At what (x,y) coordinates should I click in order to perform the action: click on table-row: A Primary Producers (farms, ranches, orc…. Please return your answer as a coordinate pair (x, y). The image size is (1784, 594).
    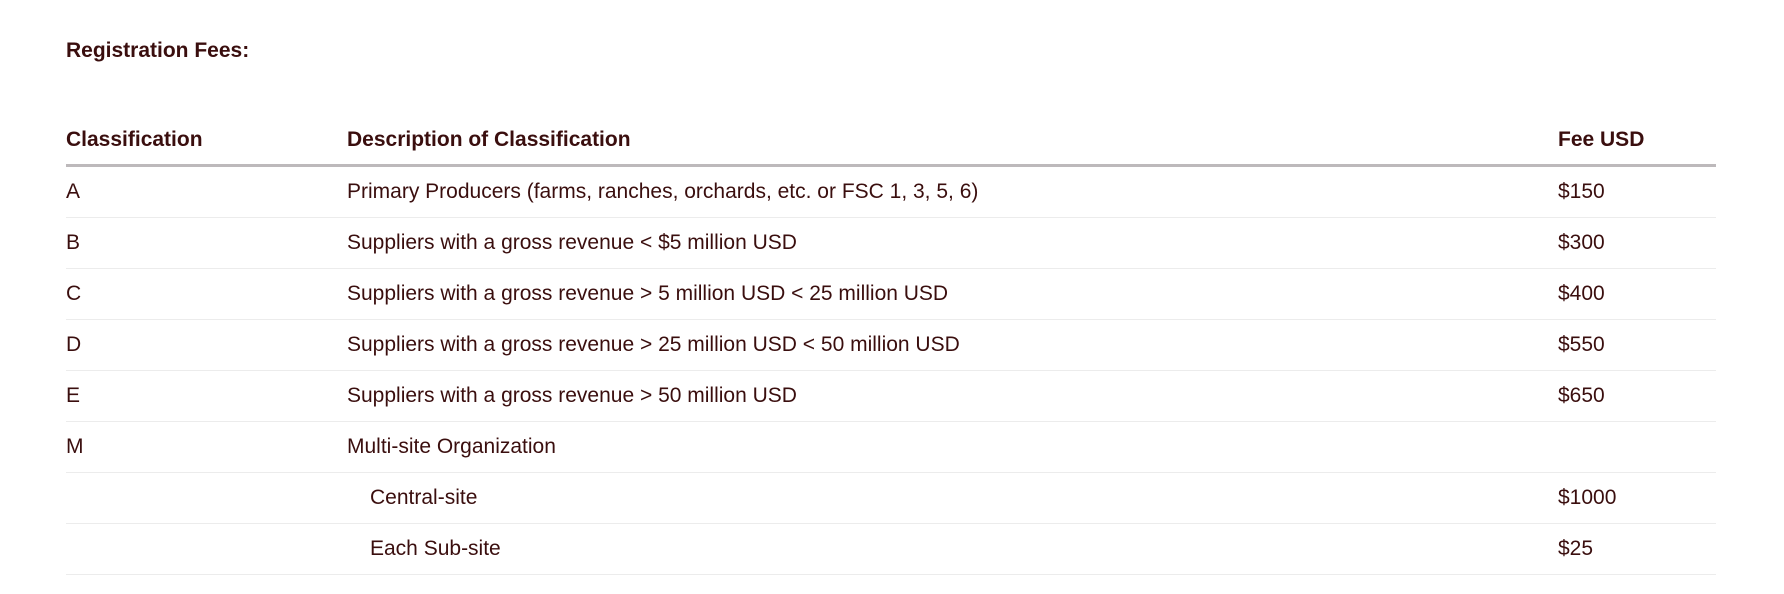
    Looking at the image, I should click on (891, 191).